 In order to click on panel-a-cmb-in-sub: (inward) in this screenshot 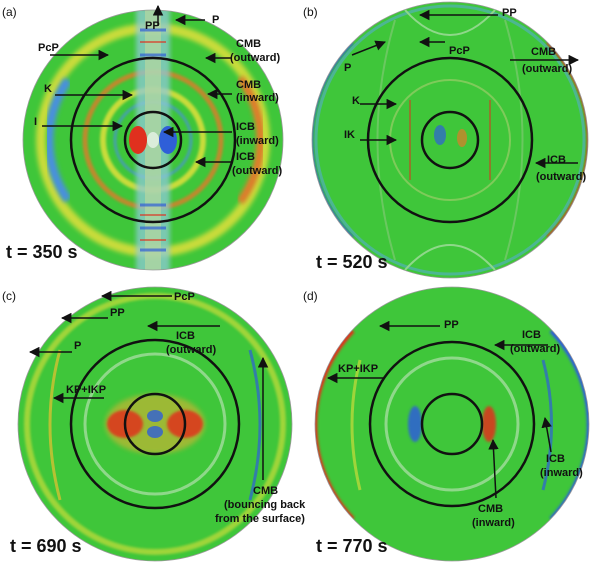, I will do `click(257, 98)`.